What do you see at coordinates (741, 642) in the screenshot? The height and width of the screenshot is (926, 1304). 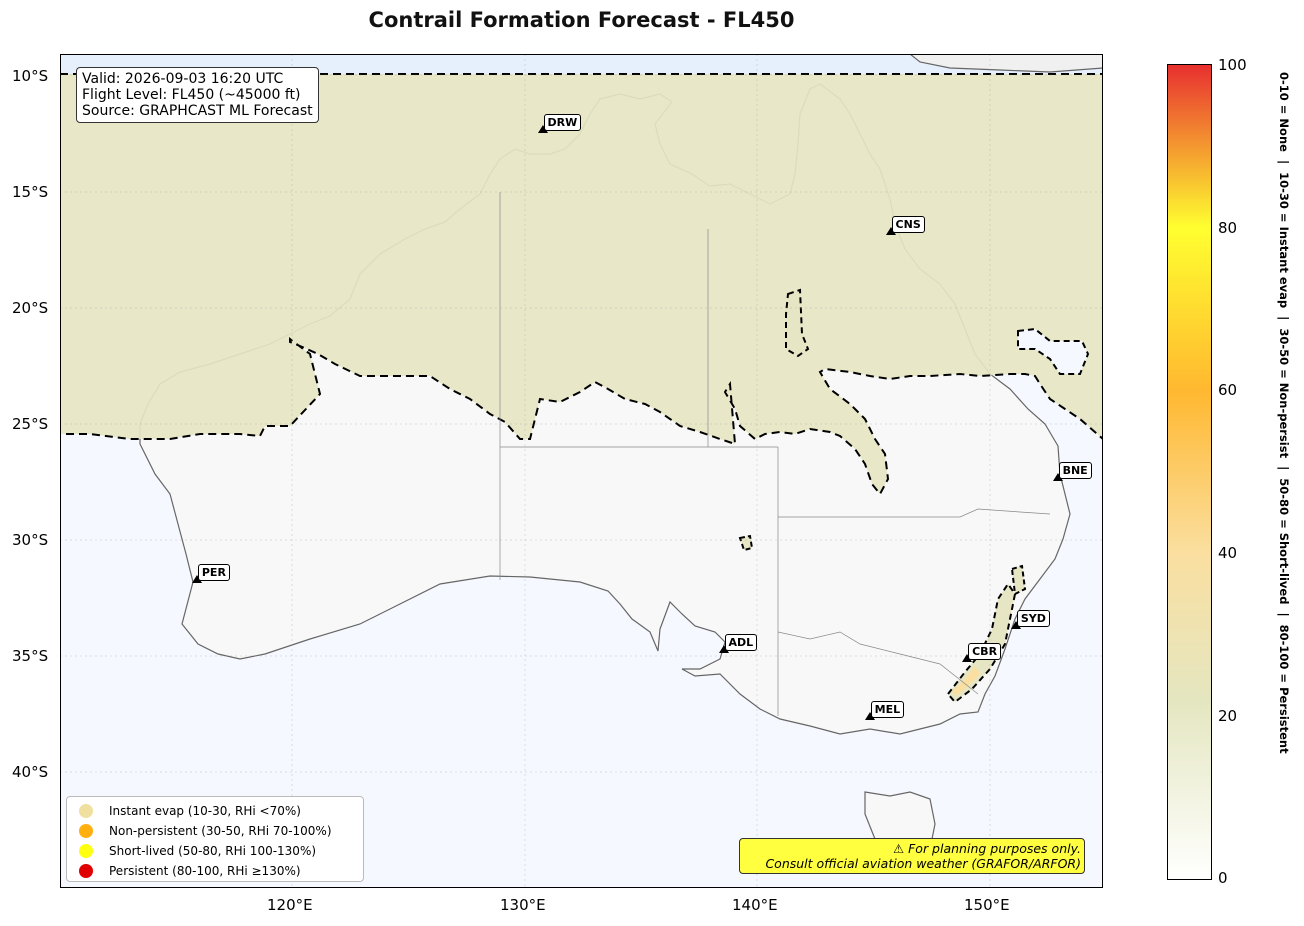 I see `city-label: ADL` at bounding box center [741, 642].